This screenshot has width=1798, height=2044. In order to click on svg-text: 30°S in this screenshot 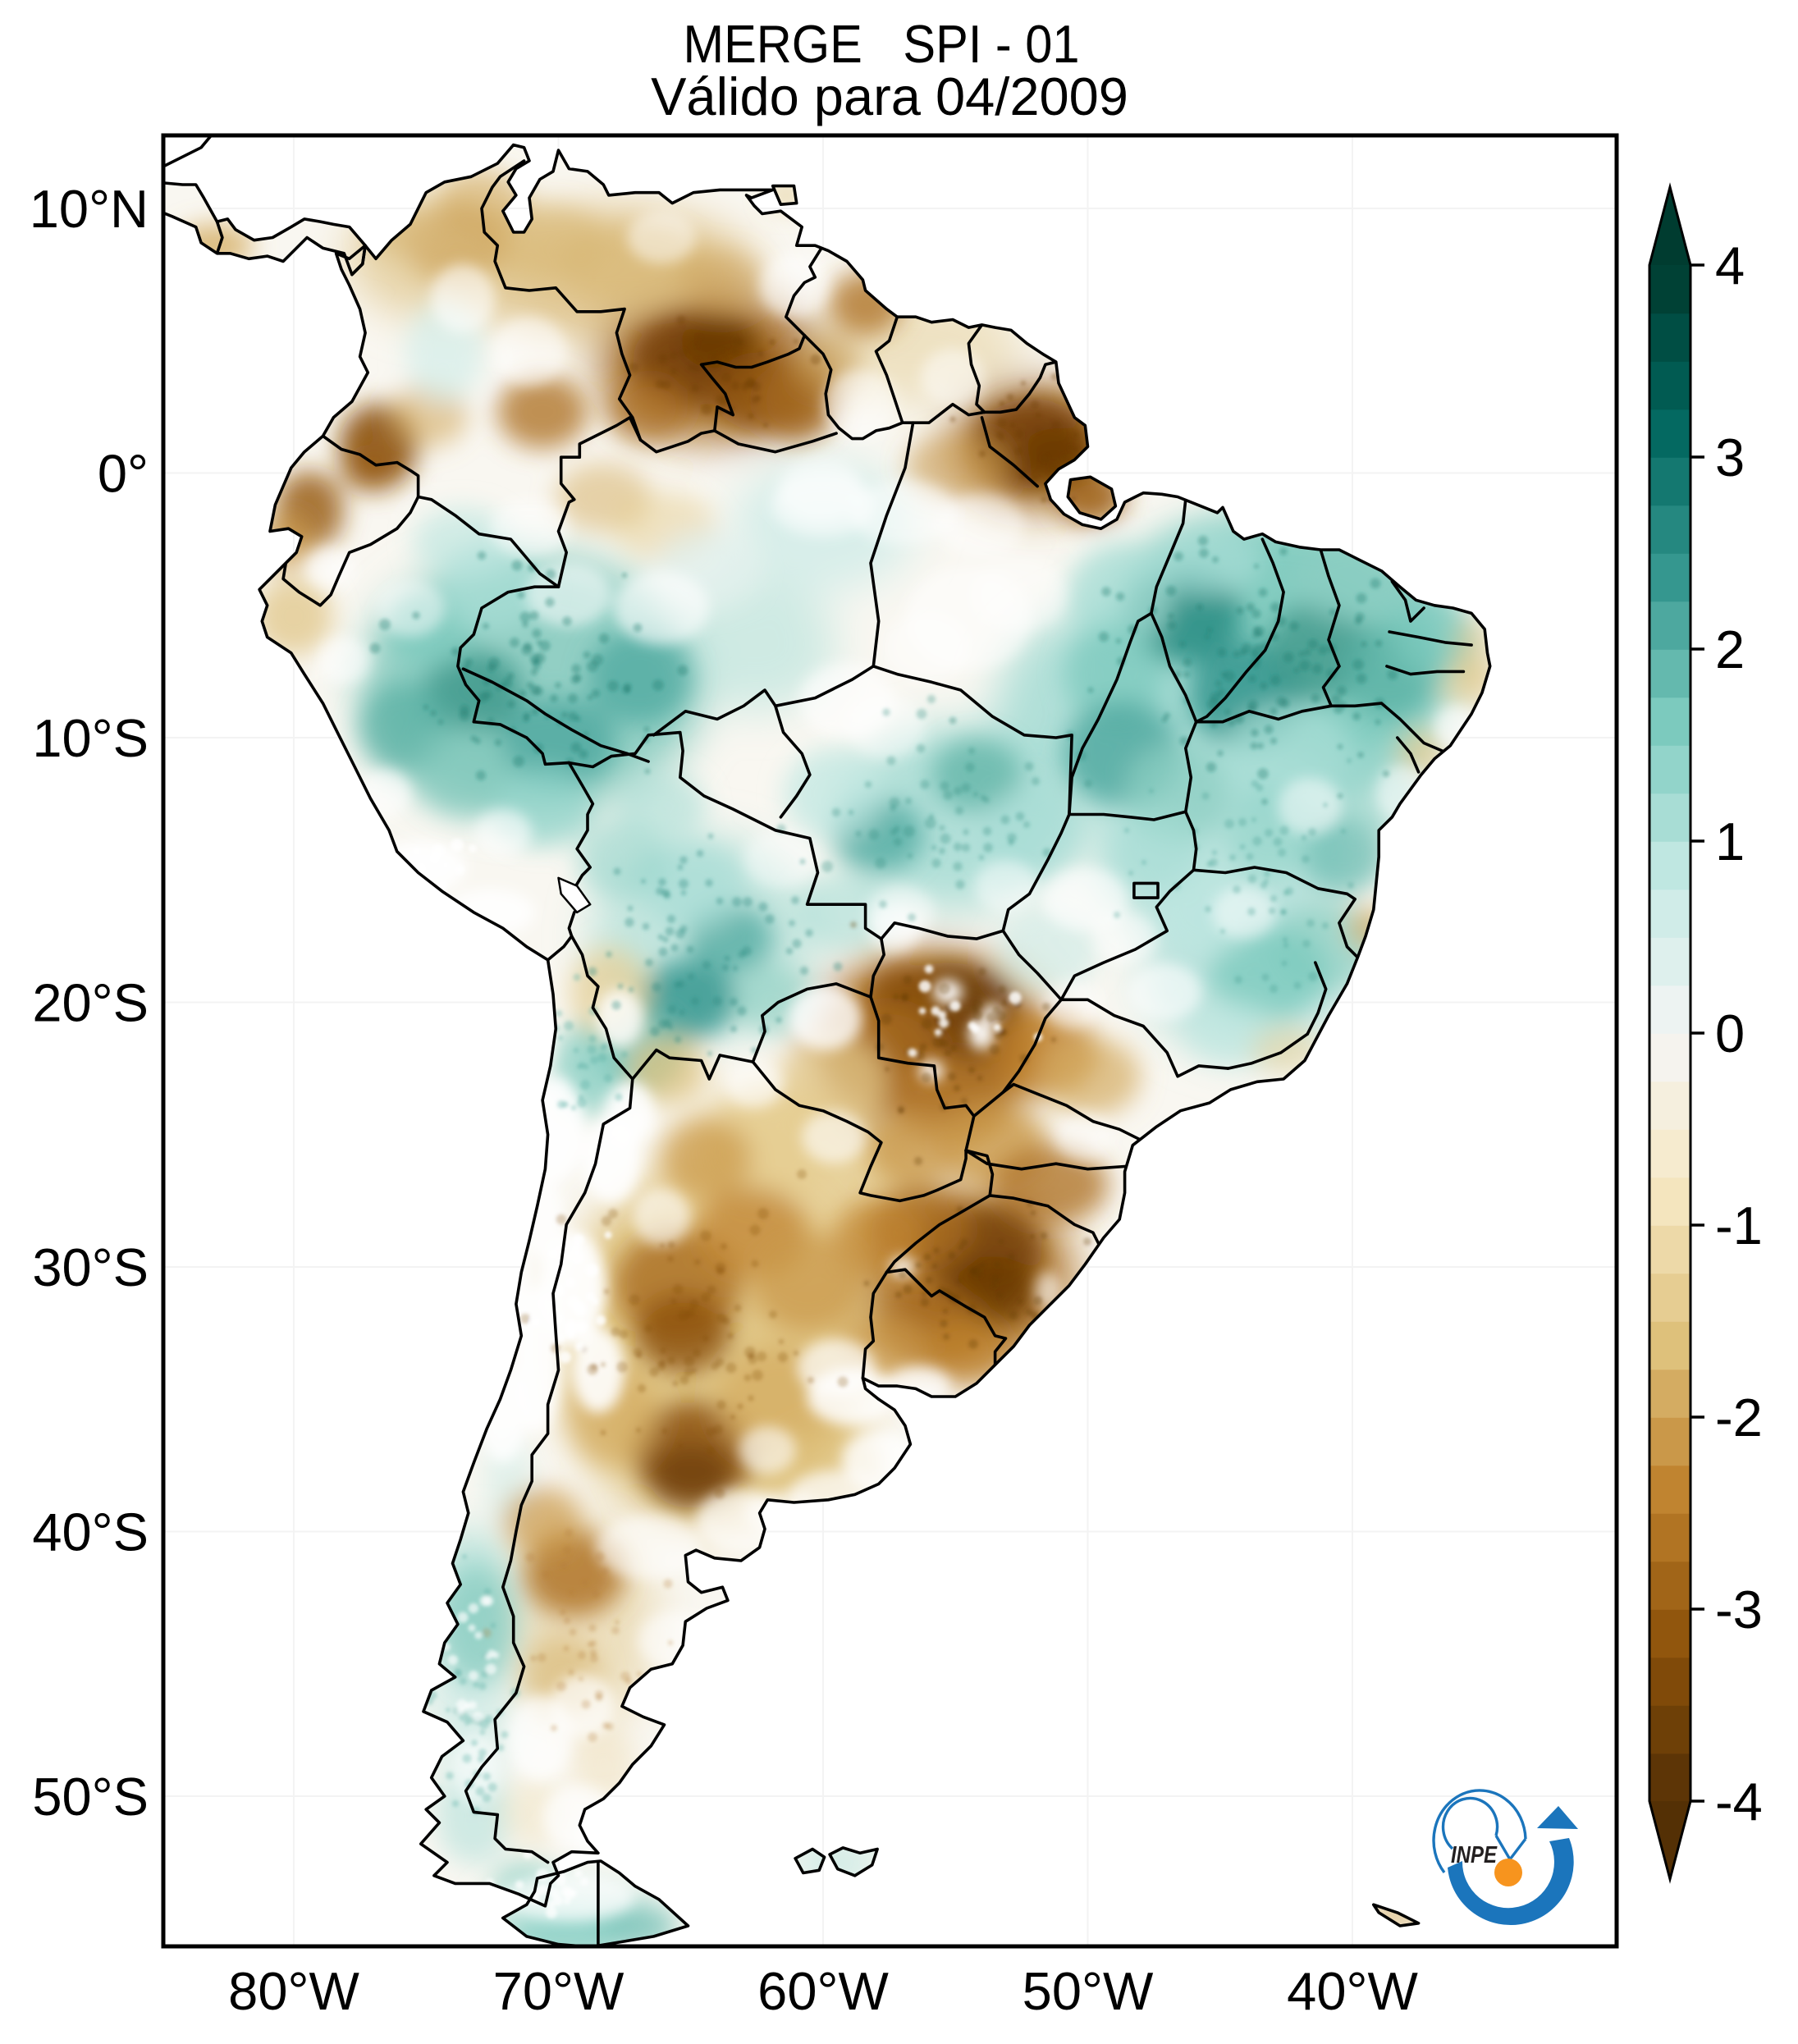, I will do `click(90, 1267)`.